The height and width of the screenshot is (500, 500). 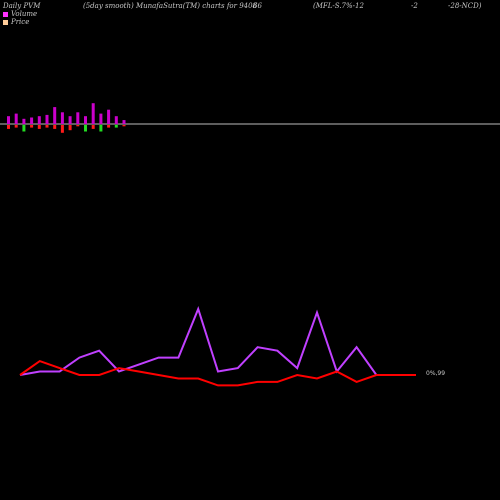 I want to click on legend-volume: Volume, so click(x=20, y=14).